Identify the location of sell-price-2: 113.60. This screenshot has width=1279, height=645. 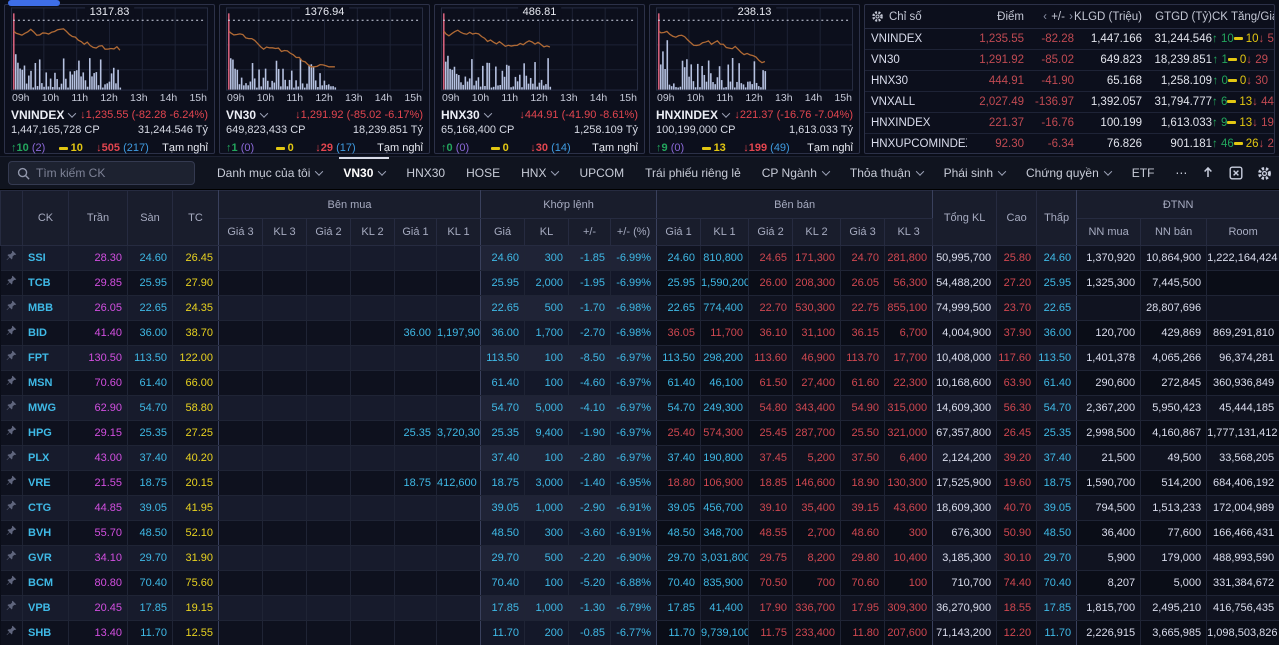
(771, 358).